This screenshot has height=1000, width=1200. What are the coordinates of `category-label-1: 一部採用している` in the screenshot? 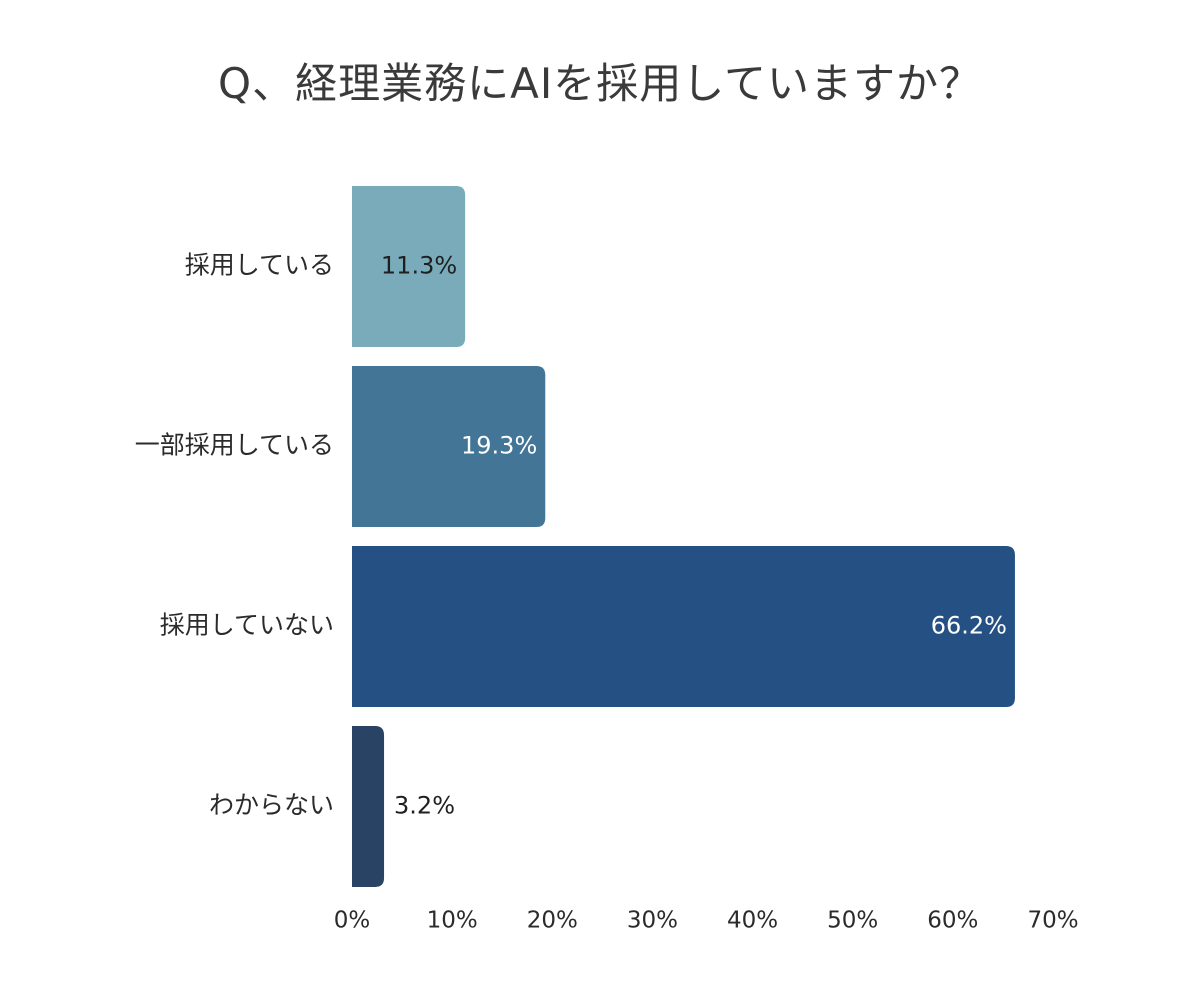 It's located at (234, 445).